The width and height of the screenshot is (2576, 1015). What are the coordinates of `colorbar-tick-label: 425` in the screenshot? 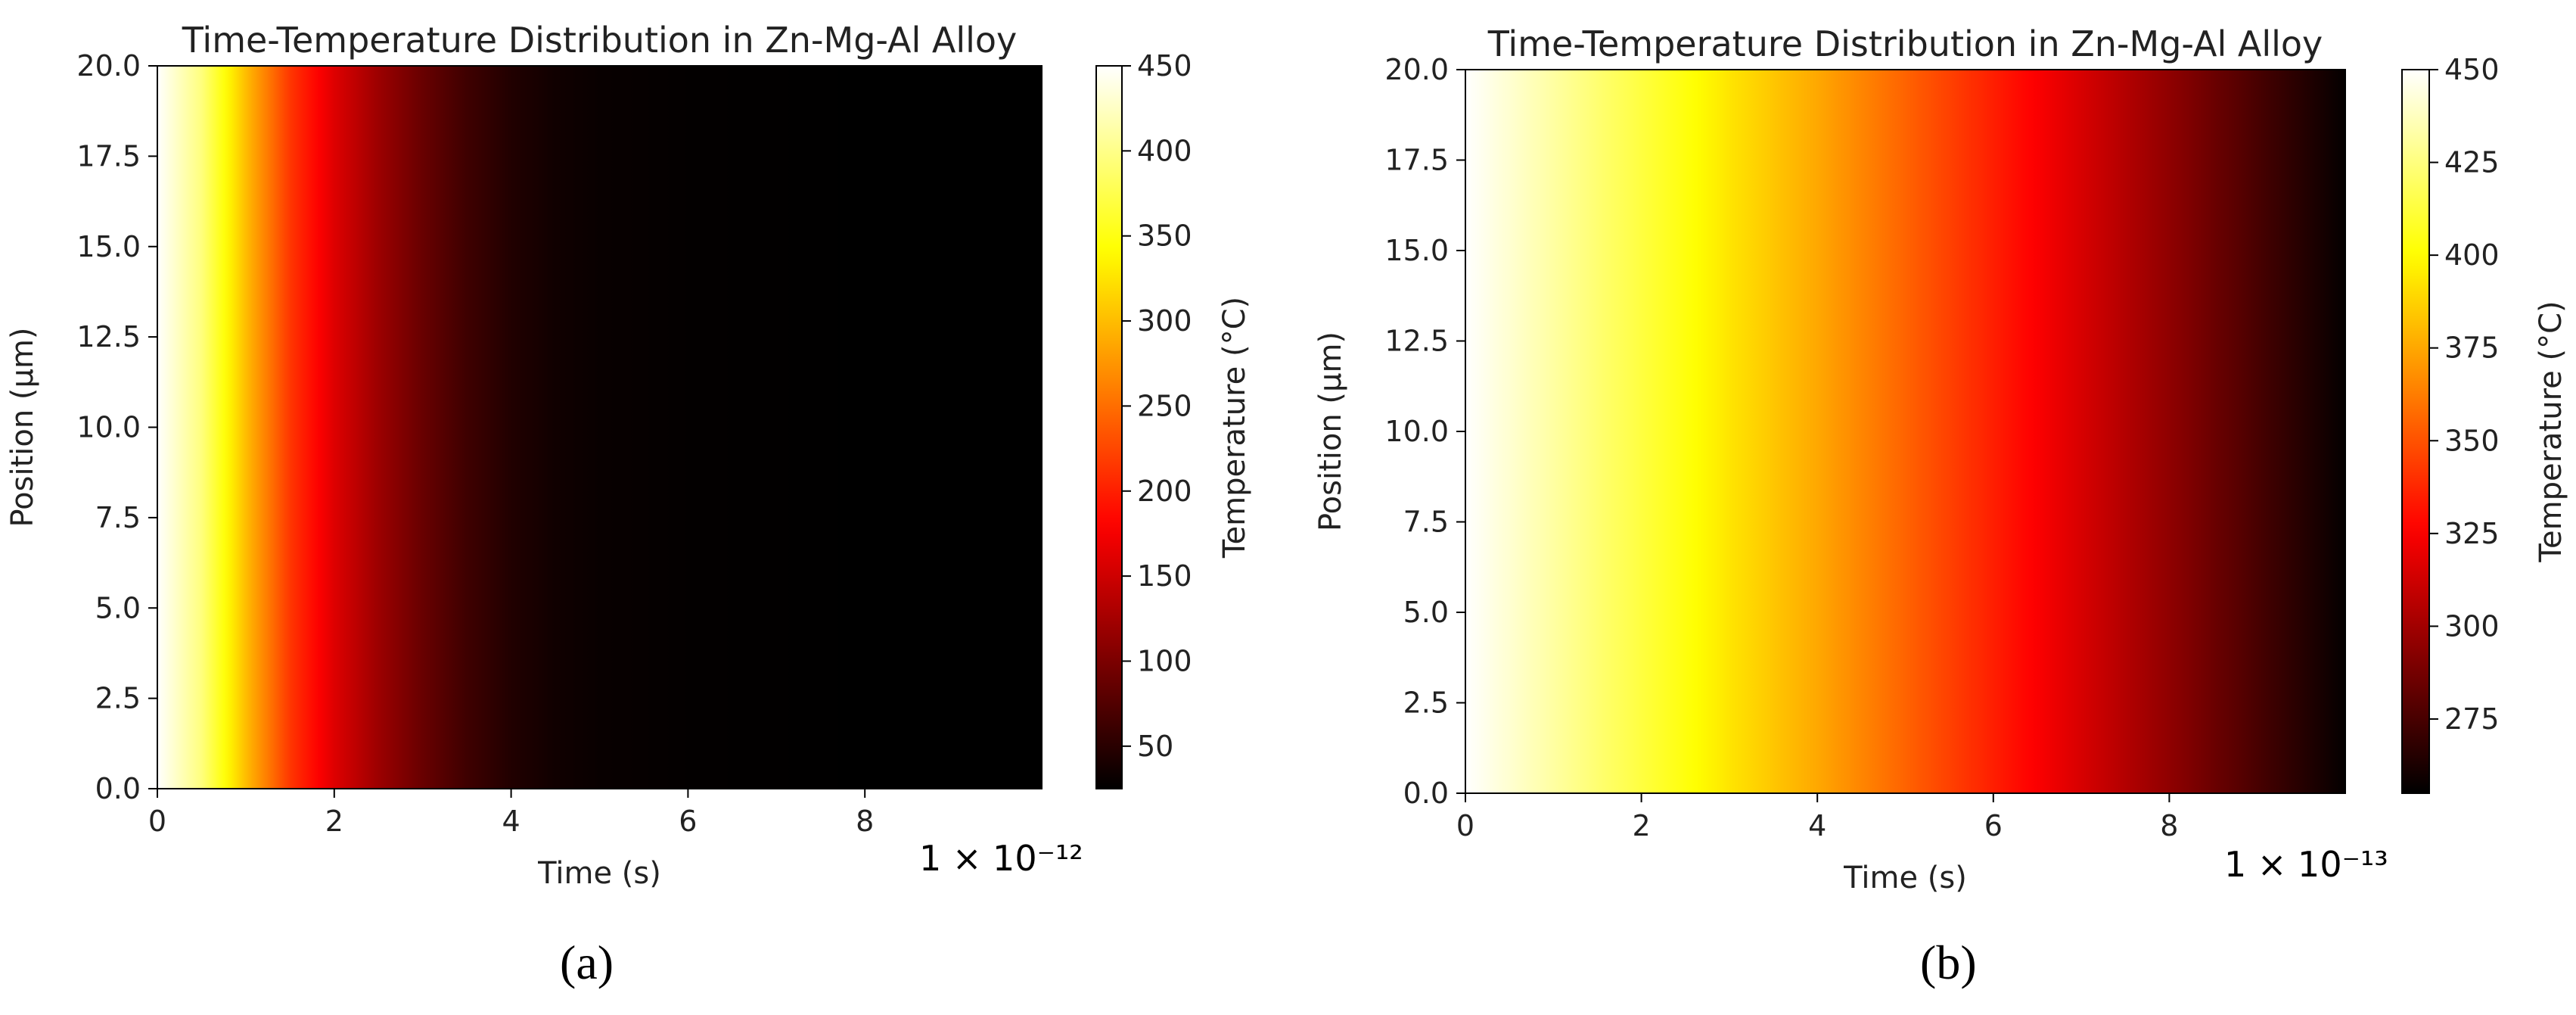 It's located at (2472, 162).